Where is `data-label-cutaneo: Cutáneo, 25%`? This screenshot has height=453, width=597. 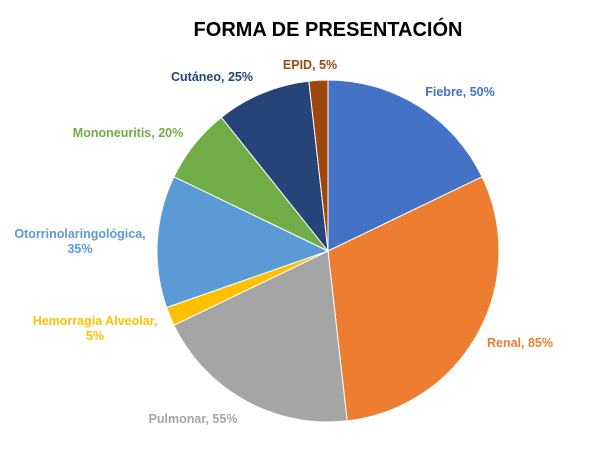
data-label-cutaneo: Cutáneo, 25% is located at coordinates (212, 77).